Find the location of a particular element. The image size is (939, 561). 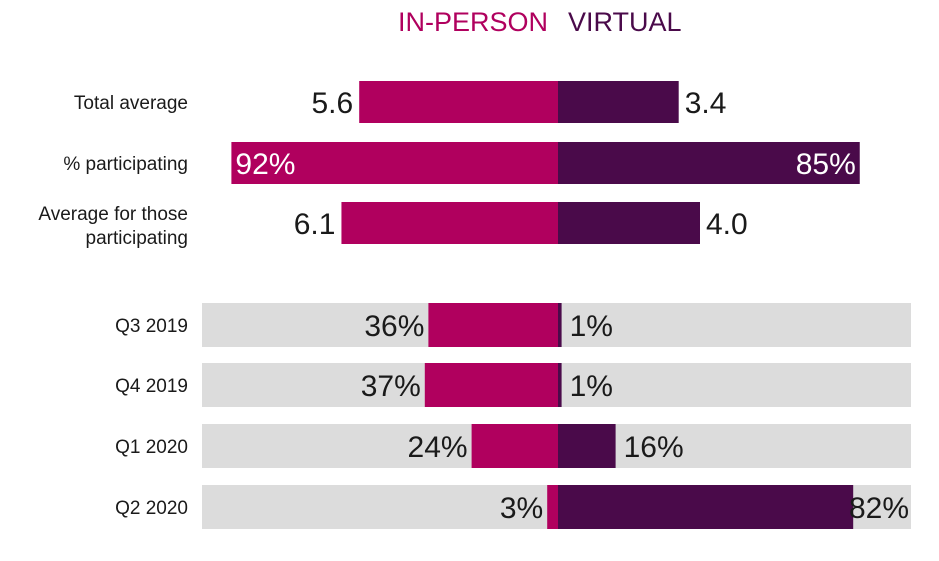

value-label-in-person: 37% is located at coordinates (391, 386).